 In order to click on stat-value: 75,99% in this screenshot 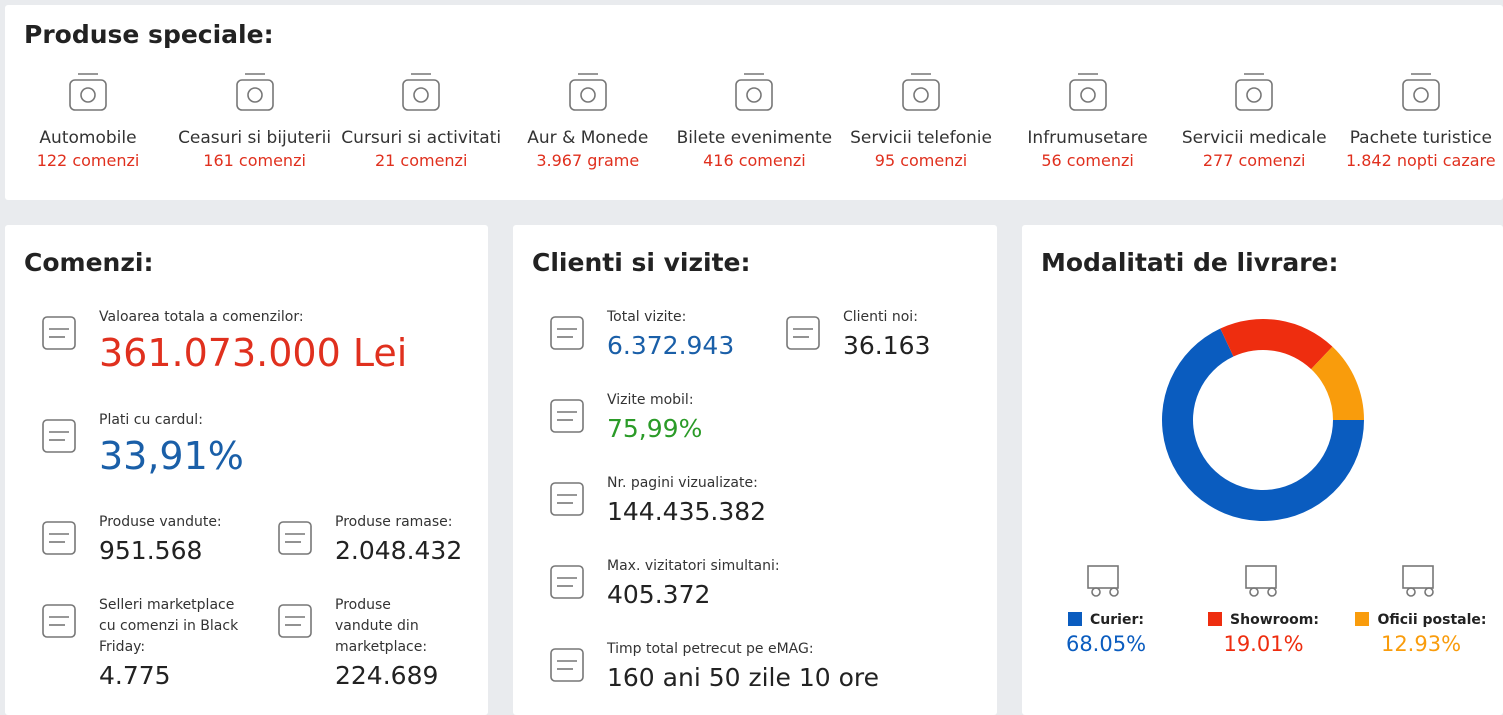, I will do `click(655, 428)`.